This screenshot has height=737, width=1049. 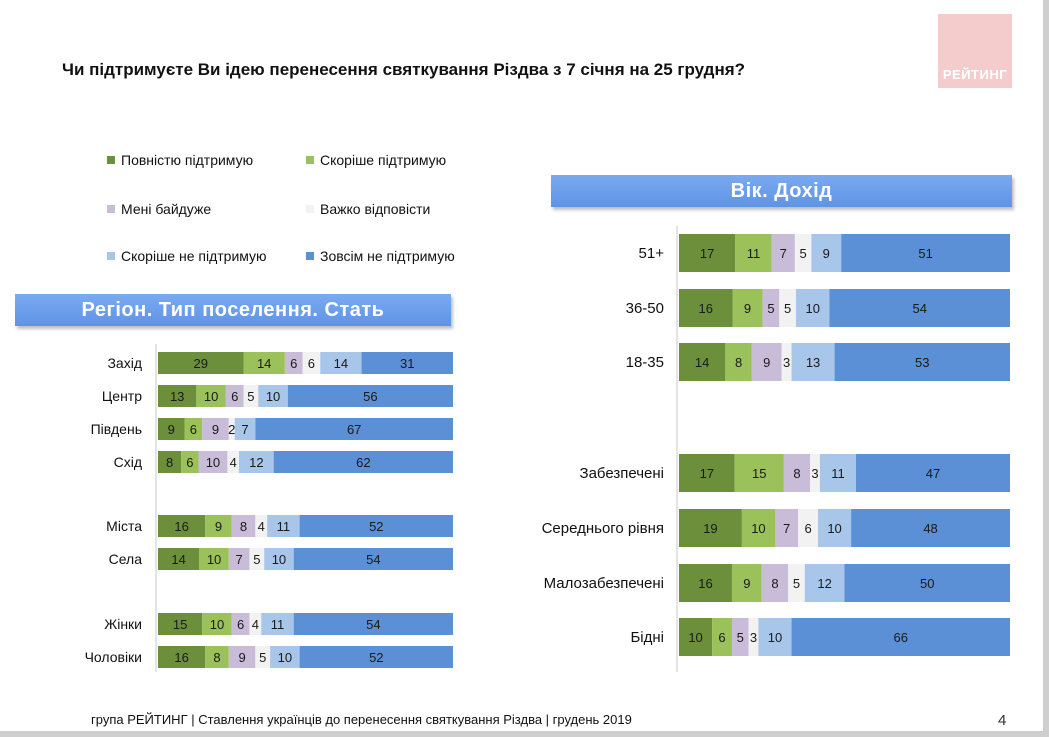 I want to click on legend-item-rather-not-support: Скоріше не підтримую, so click(x=187, y=256).